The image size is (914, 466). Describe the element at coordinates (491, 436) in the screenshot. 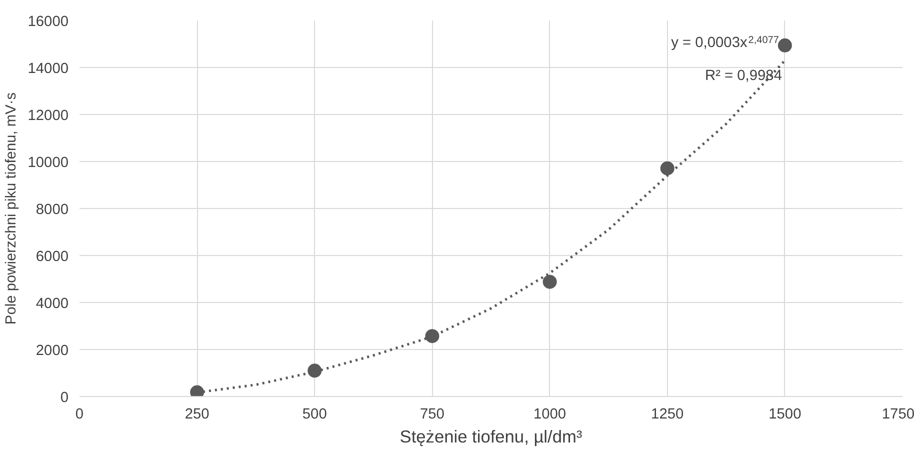

I see `x-axis-title: Stężenie tiofenu, µl/dm³` at that location.